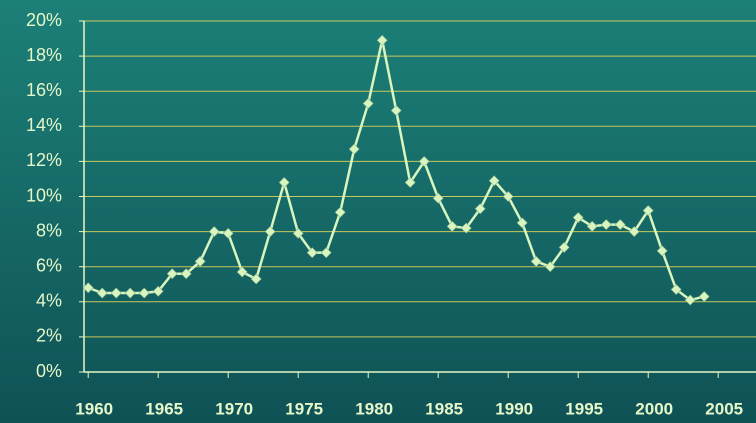 This screenshot has width=756, height=423. I want to click on x-tick-label: 1990, so click(514, 408).